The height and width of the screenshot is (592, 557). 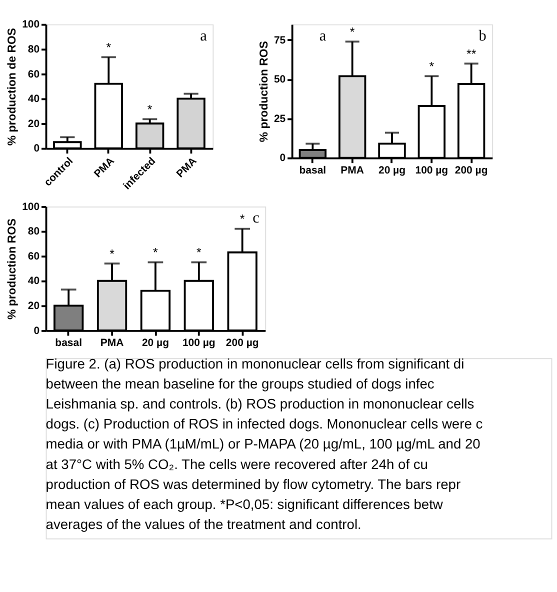 What do you see at coordinates (280, 40) in the screenshot?
I see `y-tick-label: 75` at bounding box center [280, 40].